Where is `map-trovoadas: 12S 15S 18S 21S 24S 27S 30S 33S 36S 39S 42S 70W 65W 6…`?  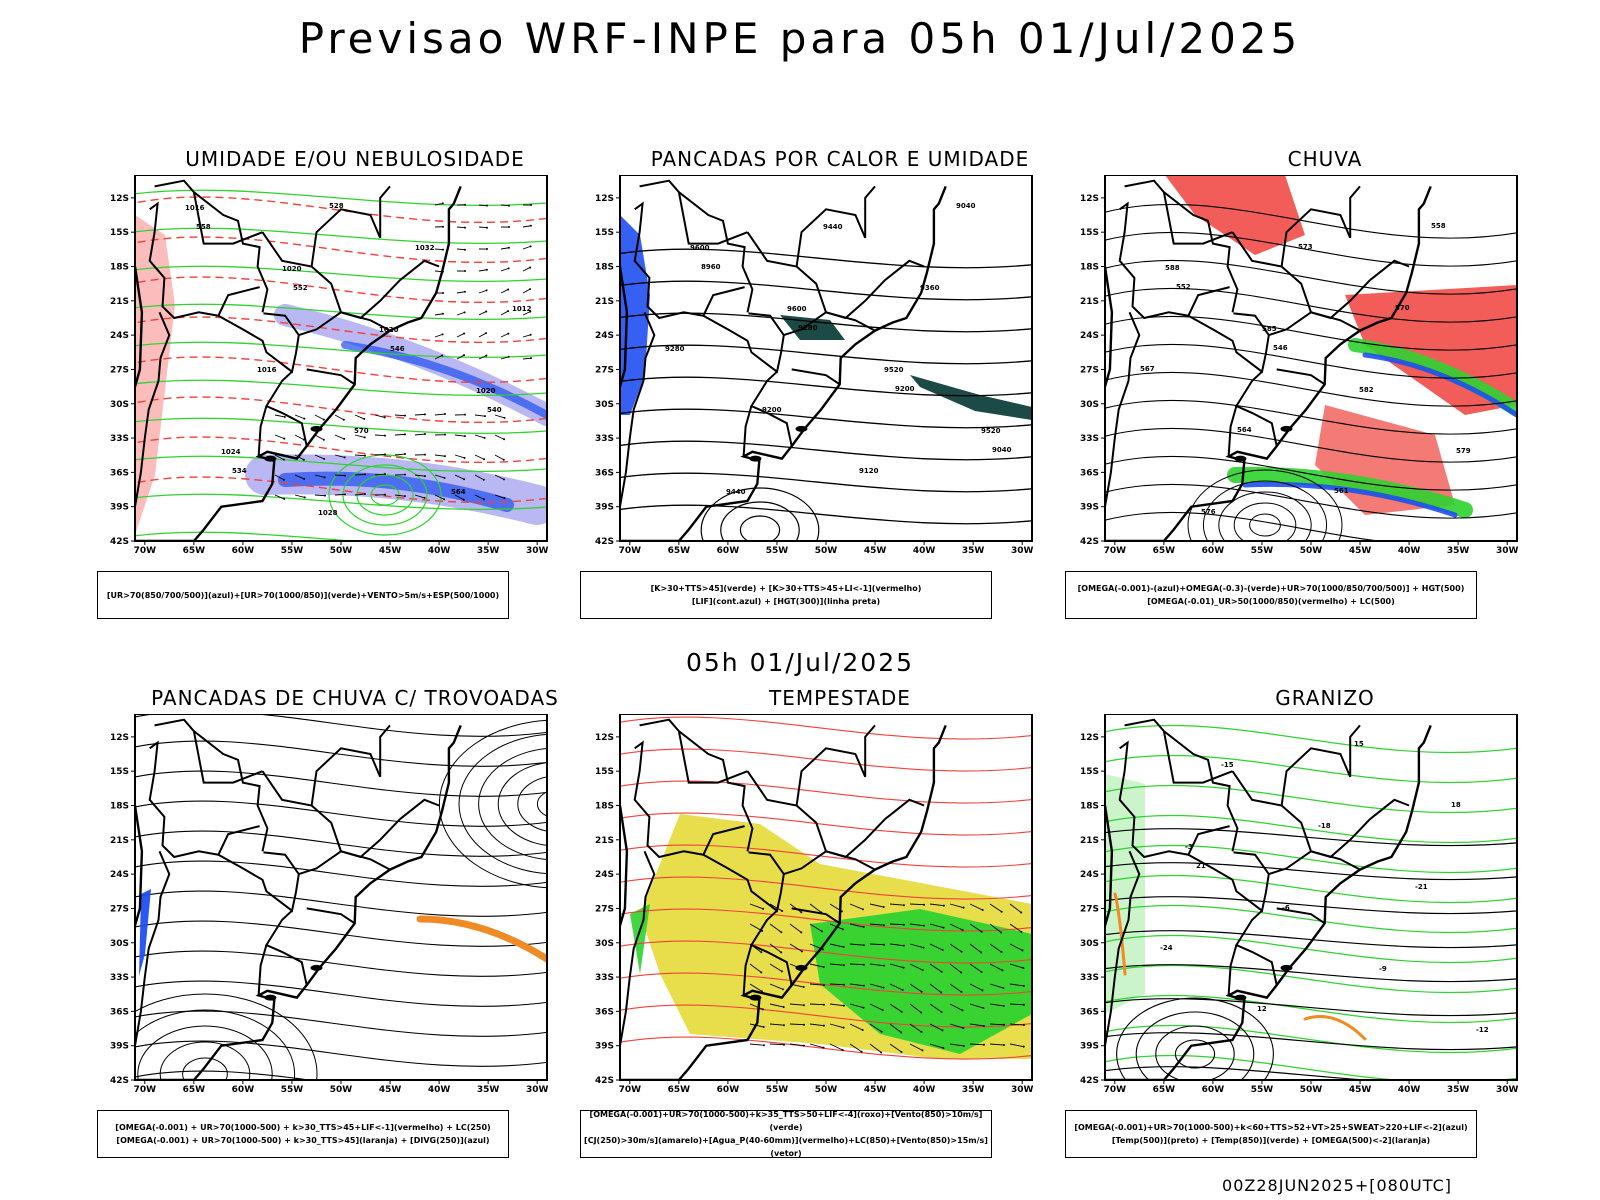
map-trovoadas: 12S 15S 18S 21S 24S 27S 30S 33S 36S 39S 42S 70W 65W 6… is located at coordinates (329, 904).